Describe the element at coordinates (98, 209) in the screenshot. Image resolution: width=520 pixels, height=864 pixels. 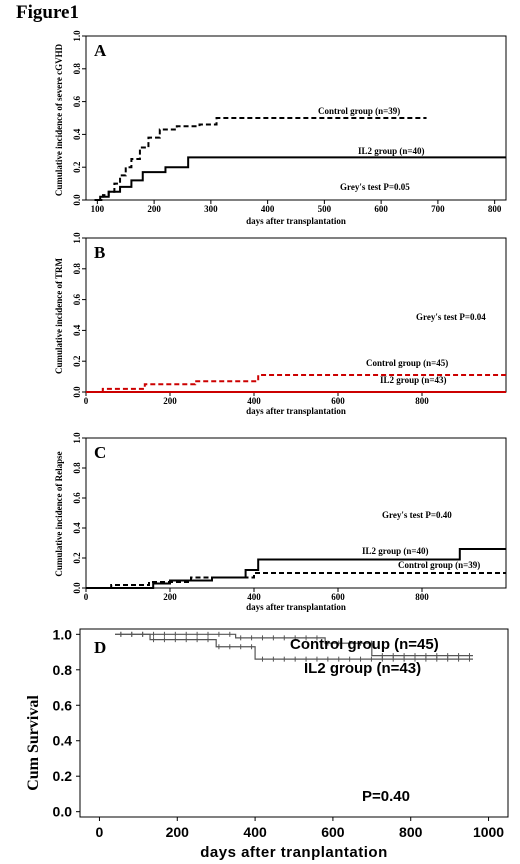
I see `x-tick-label: 100` at that location.